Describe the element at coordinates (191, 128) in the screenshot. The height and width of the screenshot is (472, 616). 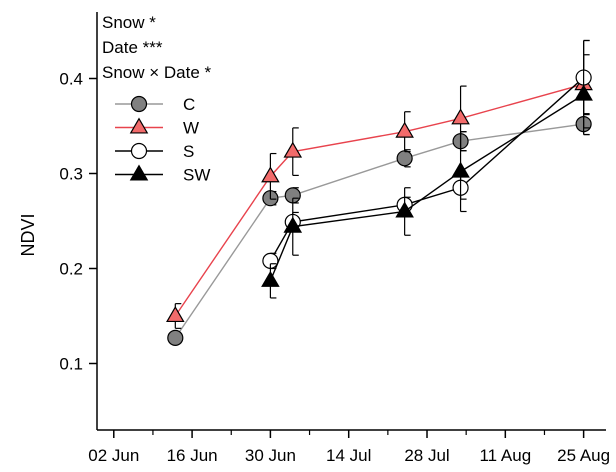
I see `legend-label-w: W` at that location.